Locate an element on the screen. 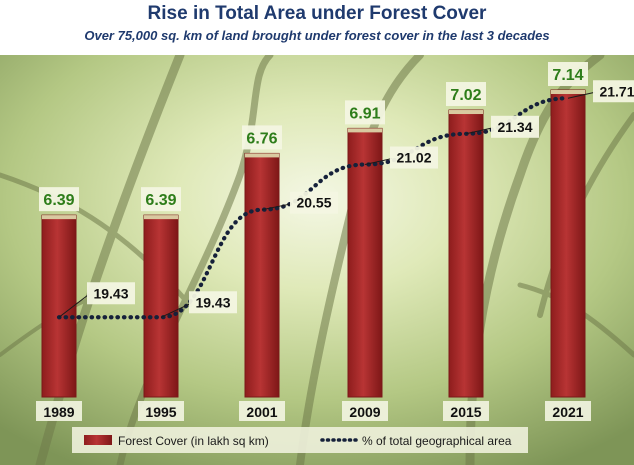 The image size is (634, 465). line-value-box-2001 is located at coordinates (314, 202).